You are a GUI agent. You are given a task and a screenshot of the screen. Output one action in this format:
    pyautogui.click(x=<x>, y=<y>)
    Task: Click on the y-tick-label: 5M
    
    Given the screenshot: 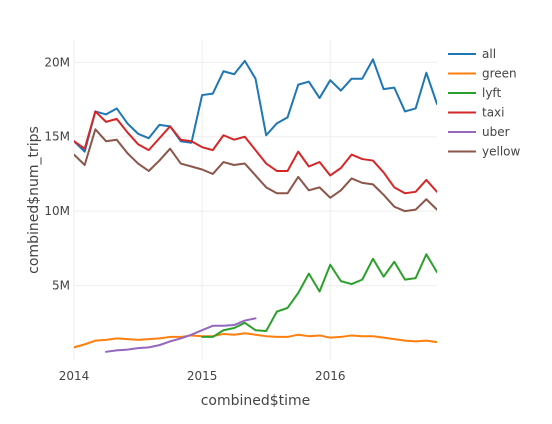 What is the action you would take?
    pyautogui.click(x=61, y=286)
    